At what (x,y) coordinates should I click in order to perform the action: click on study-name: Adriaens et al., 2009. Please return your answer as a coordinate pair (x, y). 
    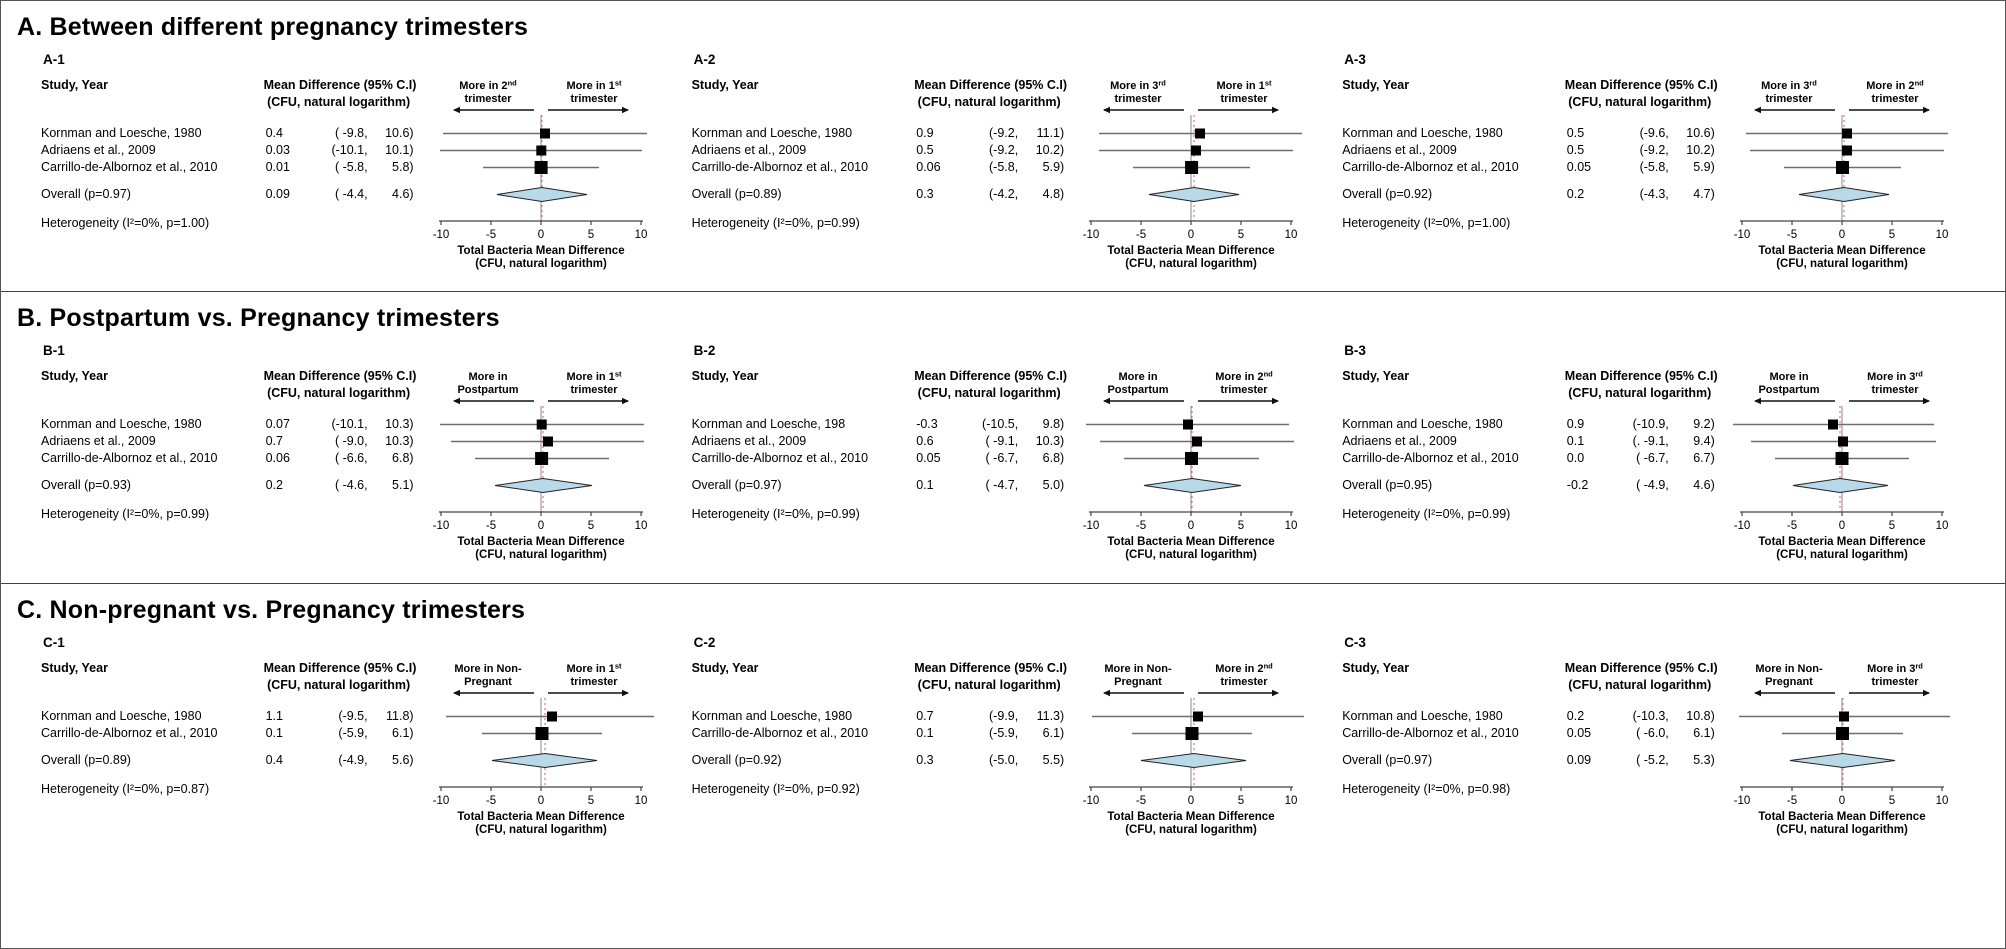
    Looking at the image, I should click on (749, 150).